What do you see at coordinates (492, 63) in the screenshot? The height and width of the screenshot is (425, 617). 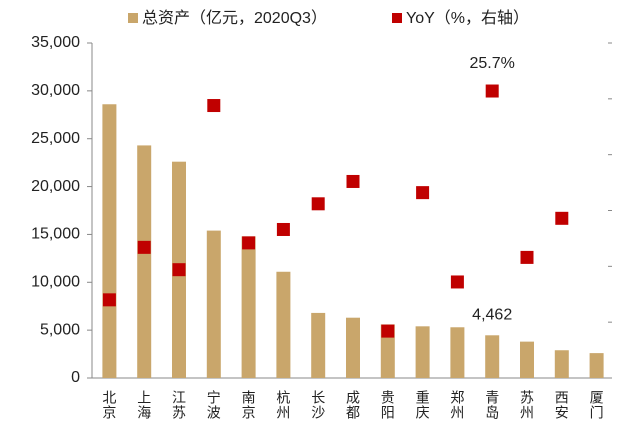 I see `point-value-label: 25.7%` at bounding box center [492, 63].